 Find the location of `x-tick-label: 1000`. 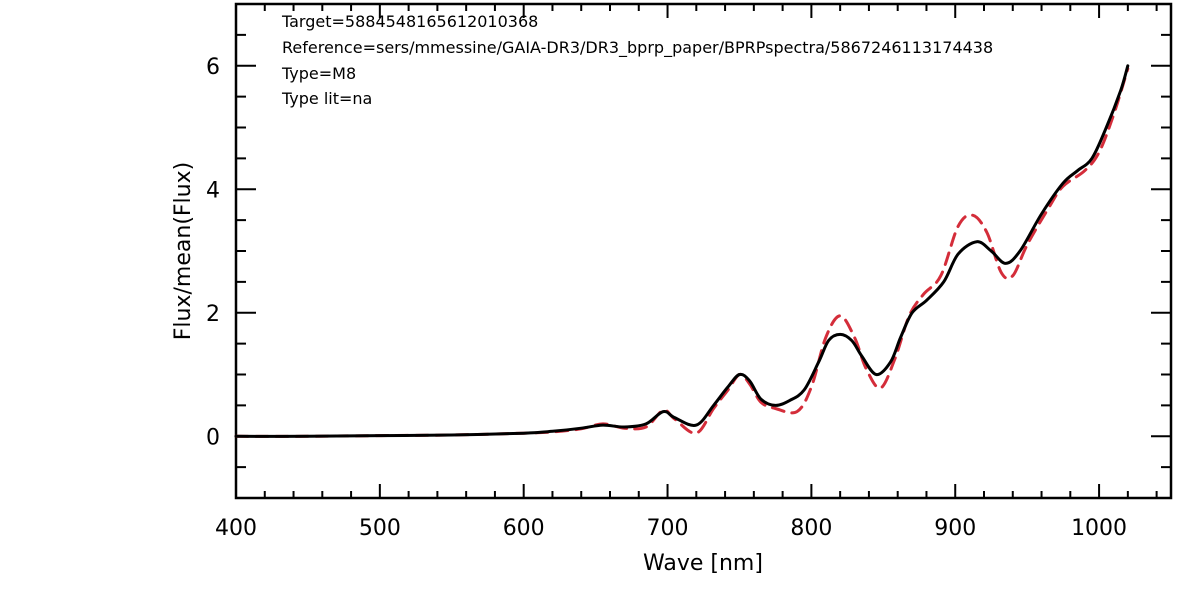

x-tick-label: 1000 is located at coordinates (1099, 528).